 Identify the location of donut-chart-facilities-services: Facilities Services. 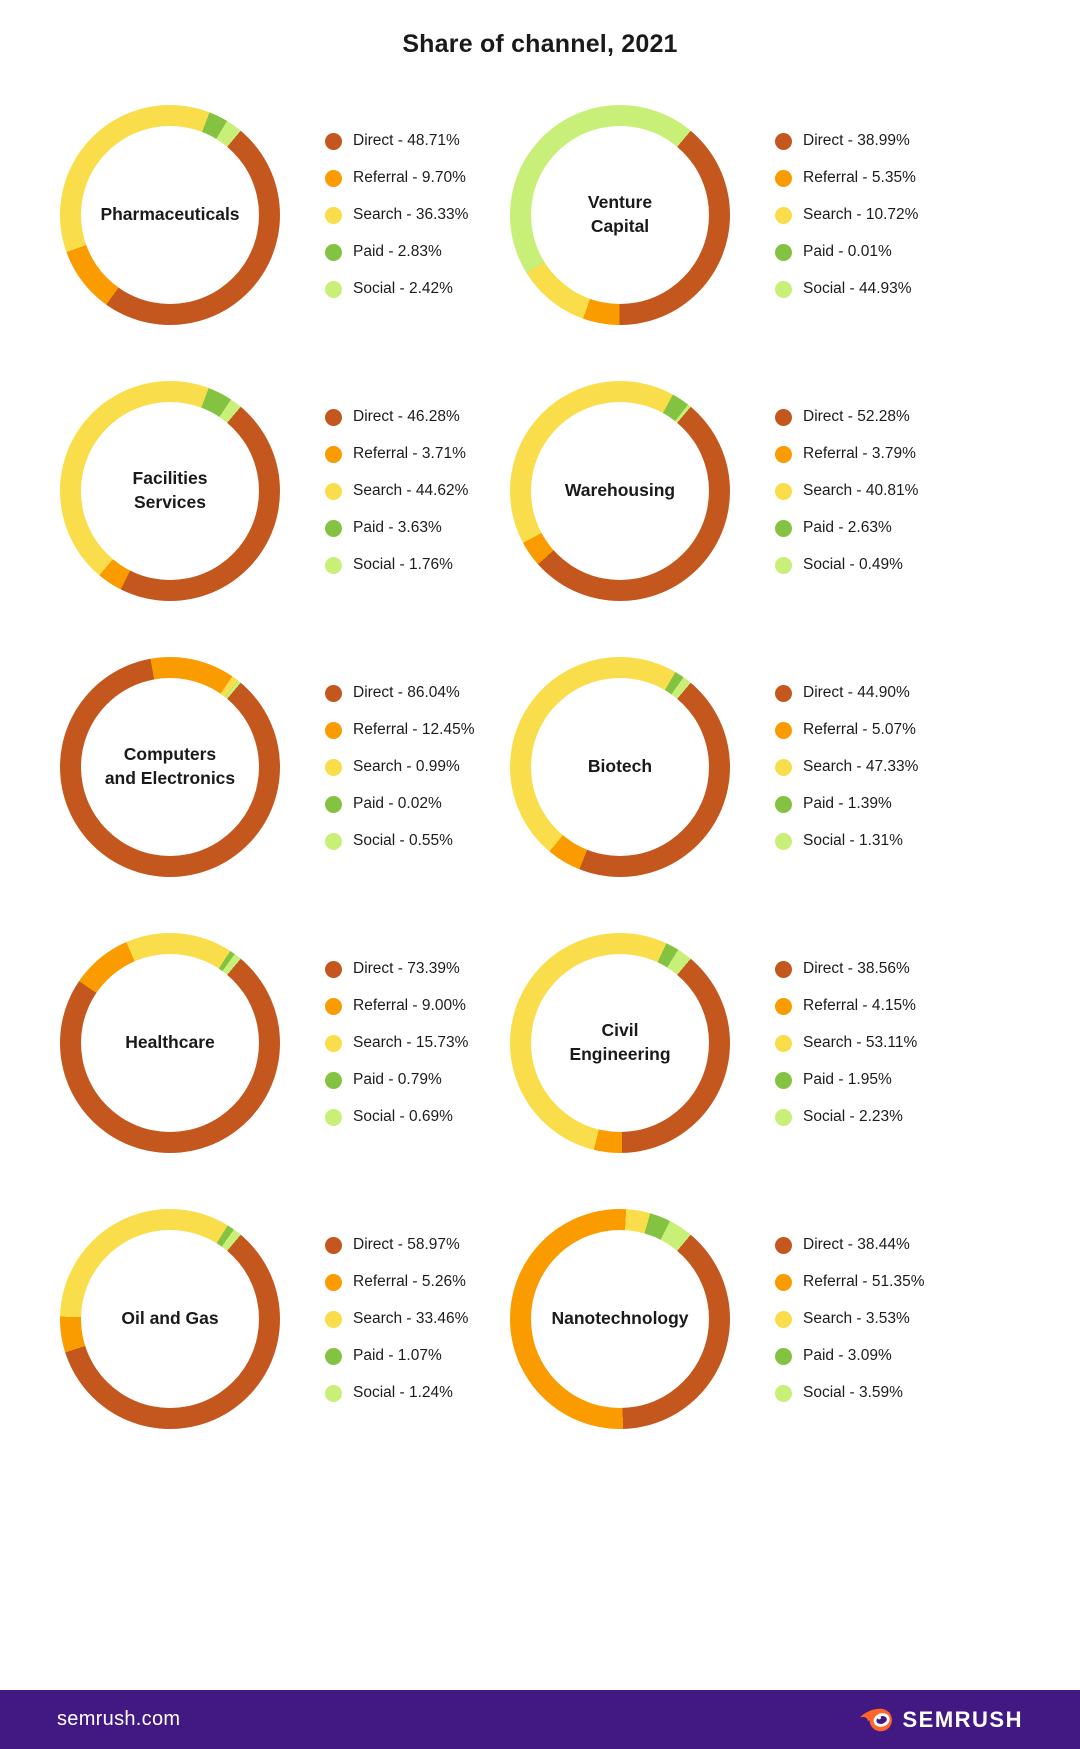
(170, 491).